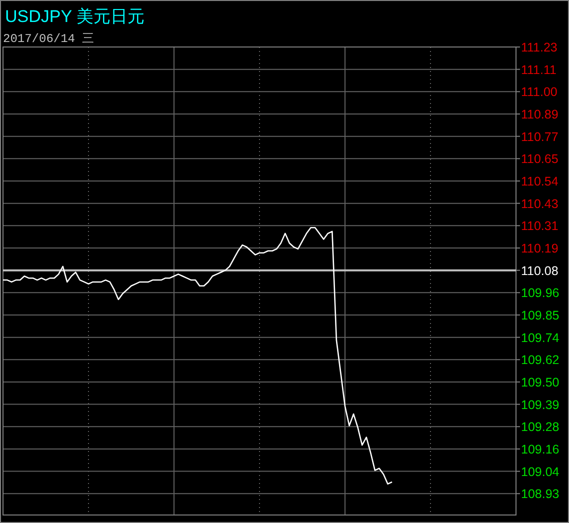 The width and height of the screenshot is (569, 523). I want to click on ytick: 109.62, so click(540, 360).